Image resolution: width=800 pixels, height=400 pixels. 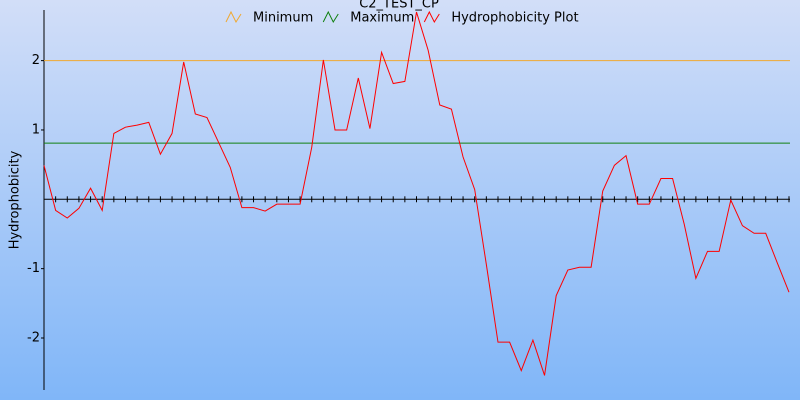 I want to click on legend-label: Maximum, so click(x=382, y=18).